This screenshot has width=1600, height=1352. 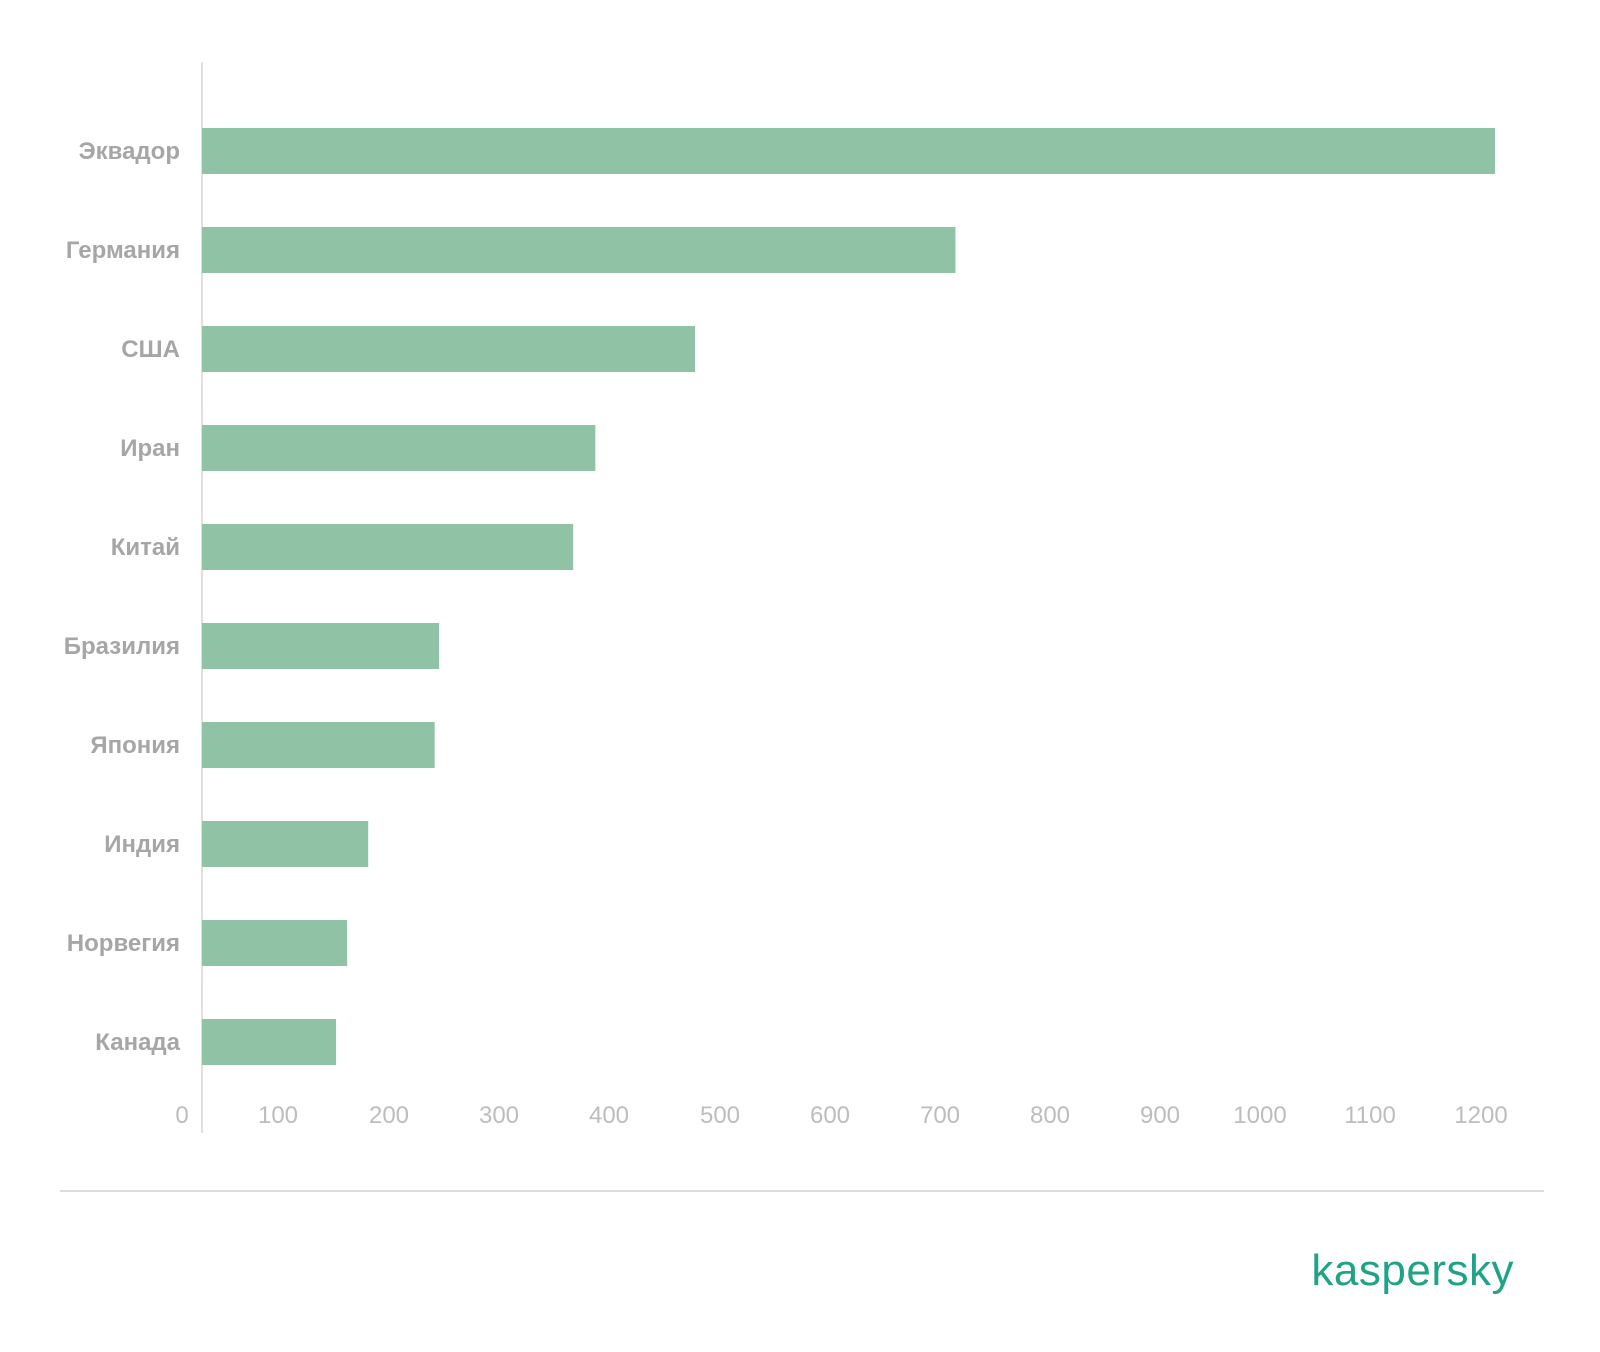 I want to click on category-label: Индия, so click(x=142, y=844).